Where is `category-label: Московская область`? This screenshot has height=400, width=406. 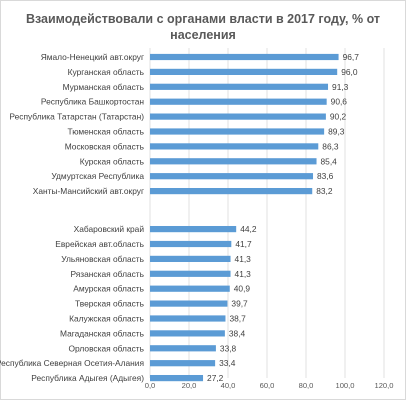
category-label: Московская область is located at coordinates (105, 146).